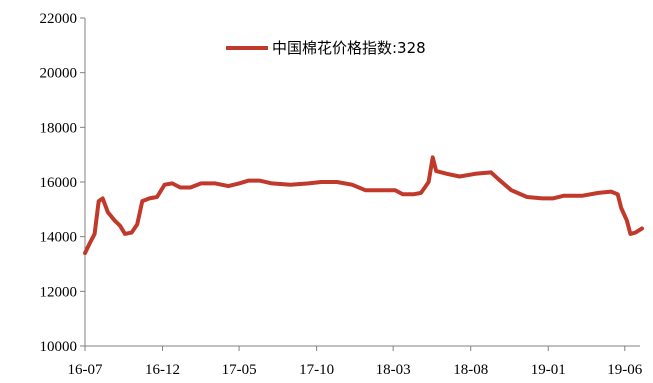 The height and width of the screenshot is (383, 653). What do you see at coordinates (355, 362) in the screenshot?
I see `x-ticks: 16-07 16-12 17-05 17-10 18-03 18-08 19-01 19-06` at bounding box center [355, 362].